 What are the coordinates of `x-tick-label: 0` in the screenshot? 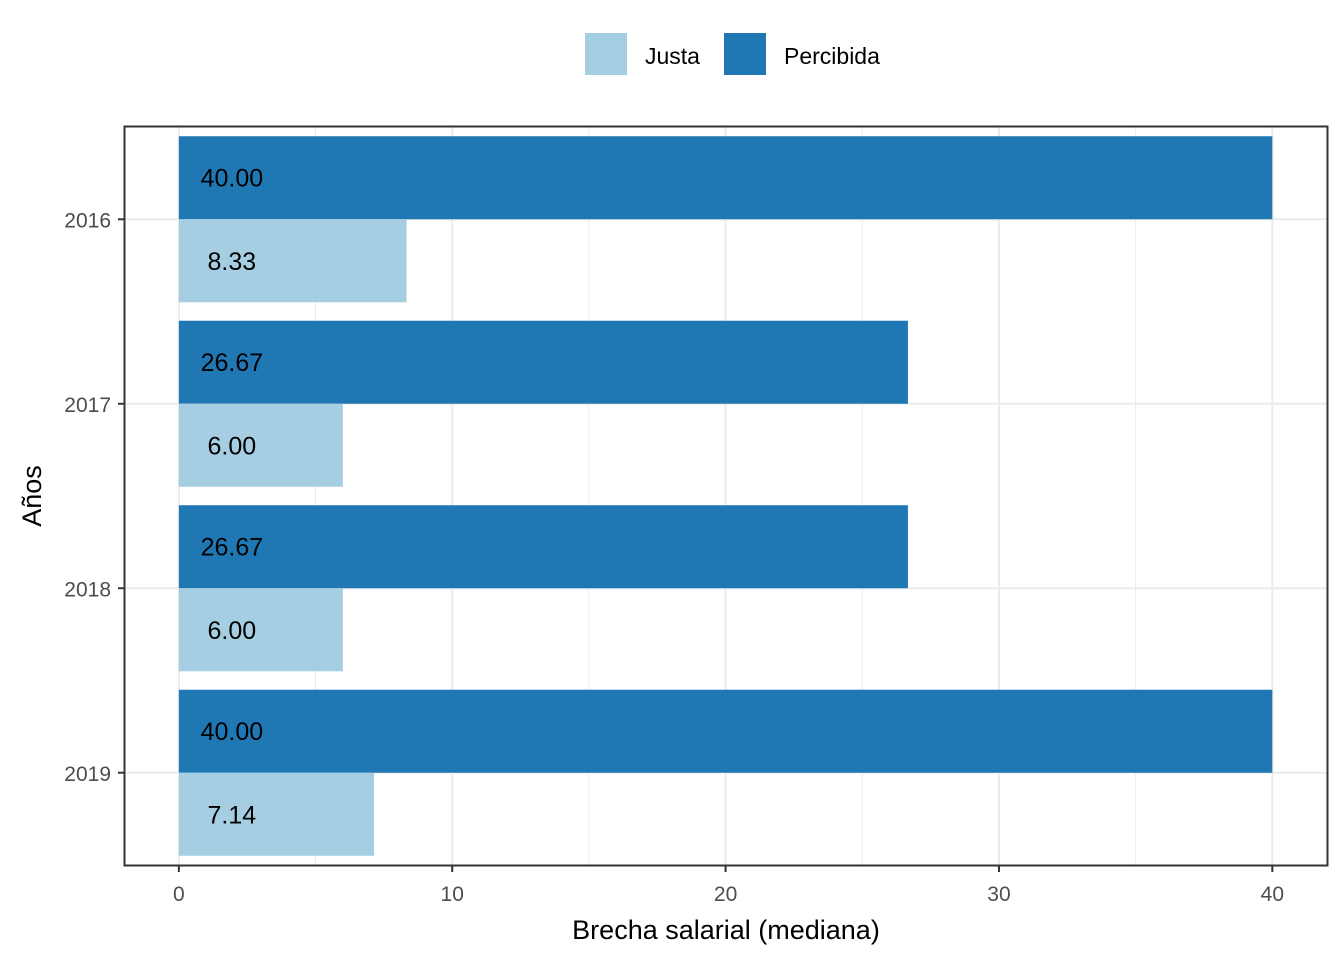 It's located at (179, 894).